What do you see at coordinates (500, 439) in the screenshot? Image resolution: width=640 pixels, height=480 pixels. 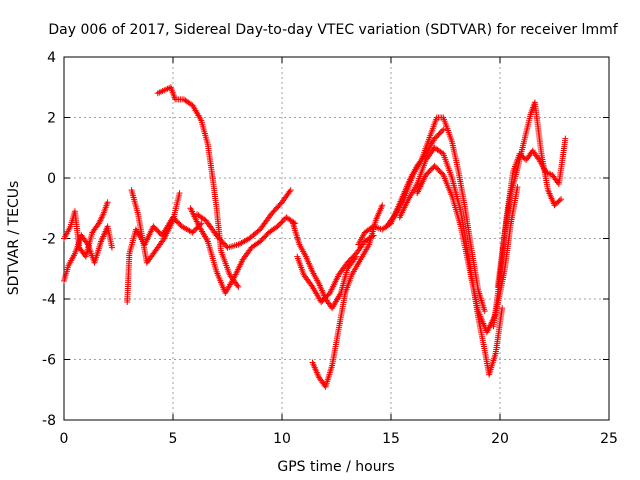 I see `x-tick-label: 20` at bounding box center [500, 439].